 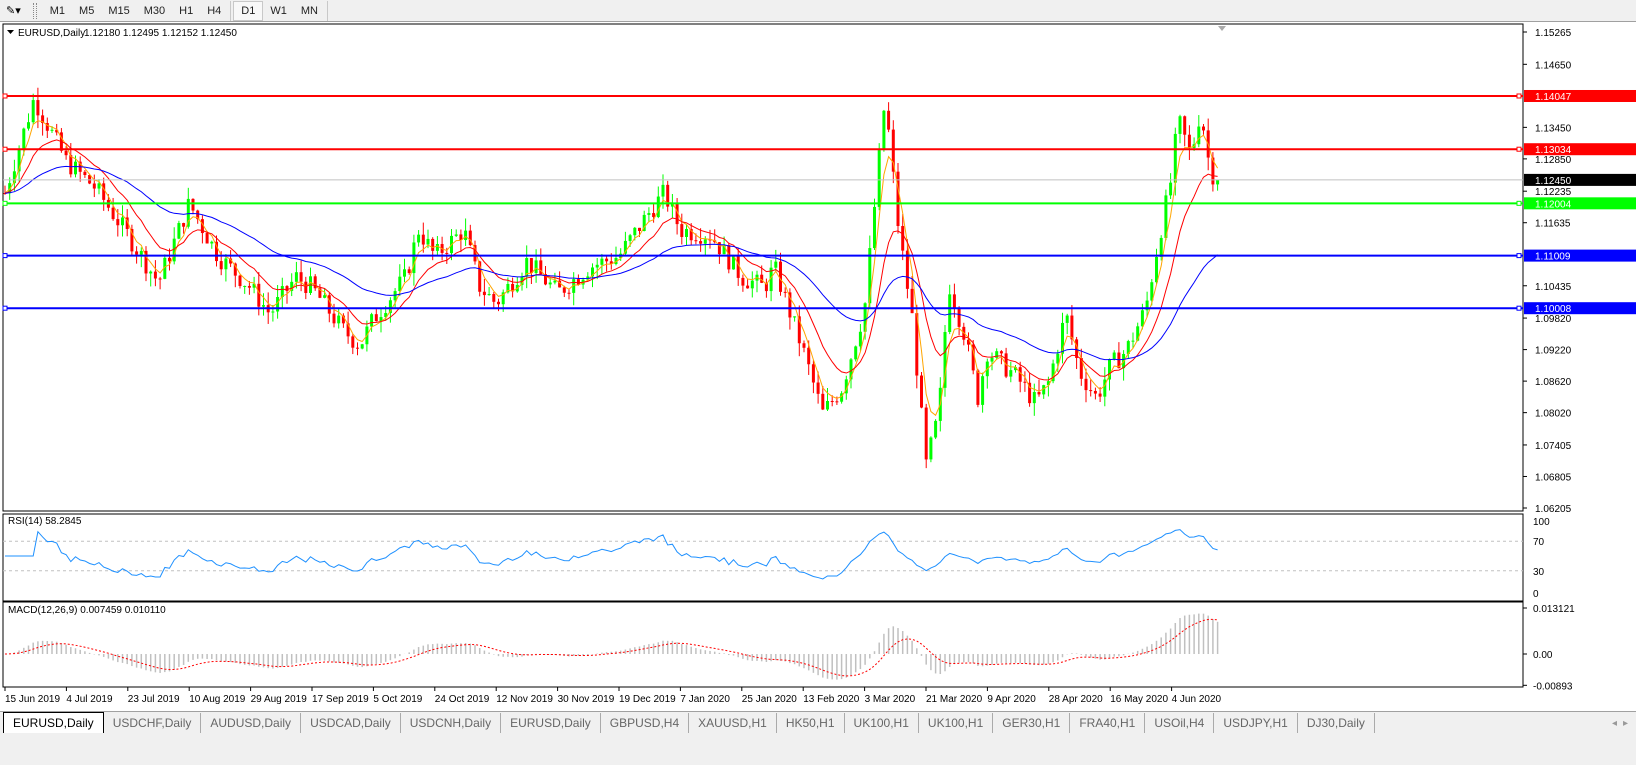 I want to click on price-tick-label: 1.09220, so click(x=1553, y=351).